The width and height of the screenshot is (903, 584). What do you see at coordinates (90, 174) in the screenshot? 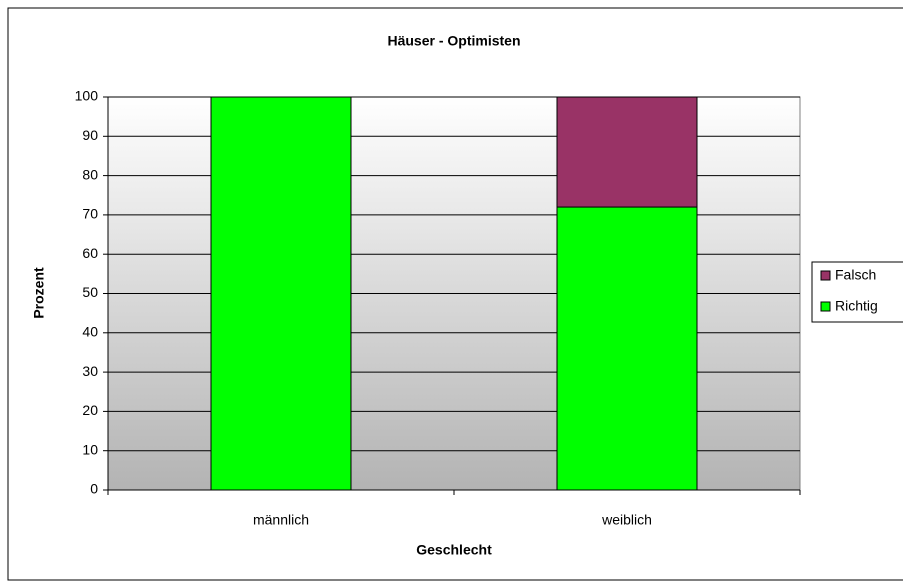
I see `y-tick-label: 80` at bounding box center [90, 174].